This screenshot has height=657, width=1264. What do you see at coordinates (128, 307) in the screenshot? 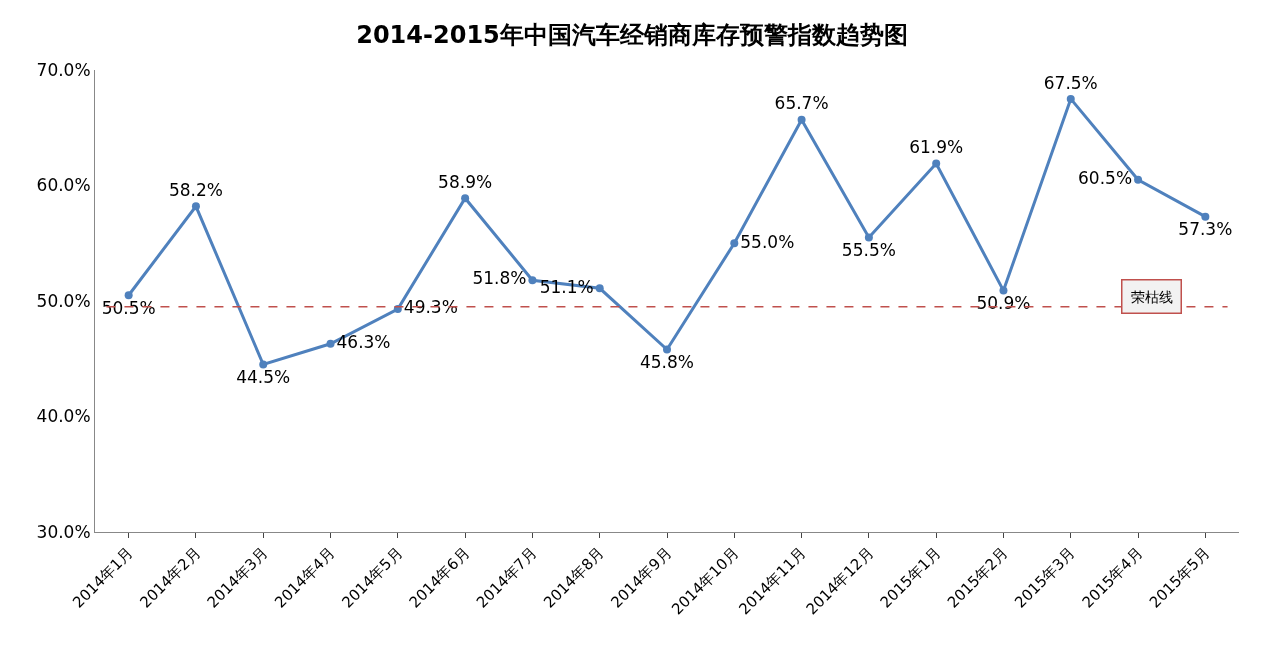
I see `data-label: 50.5%` at bounding box center [128, 307].